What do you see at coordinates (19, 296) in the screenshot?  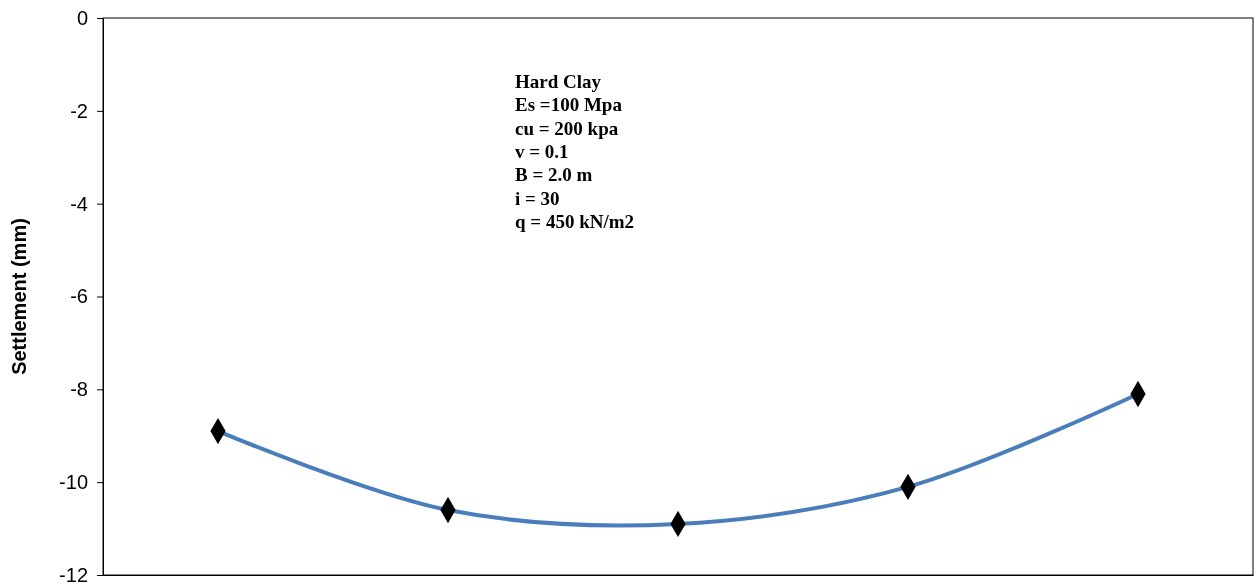 I see `y-axis-title: Settlement (mm)` at bounding box center [19, 296].